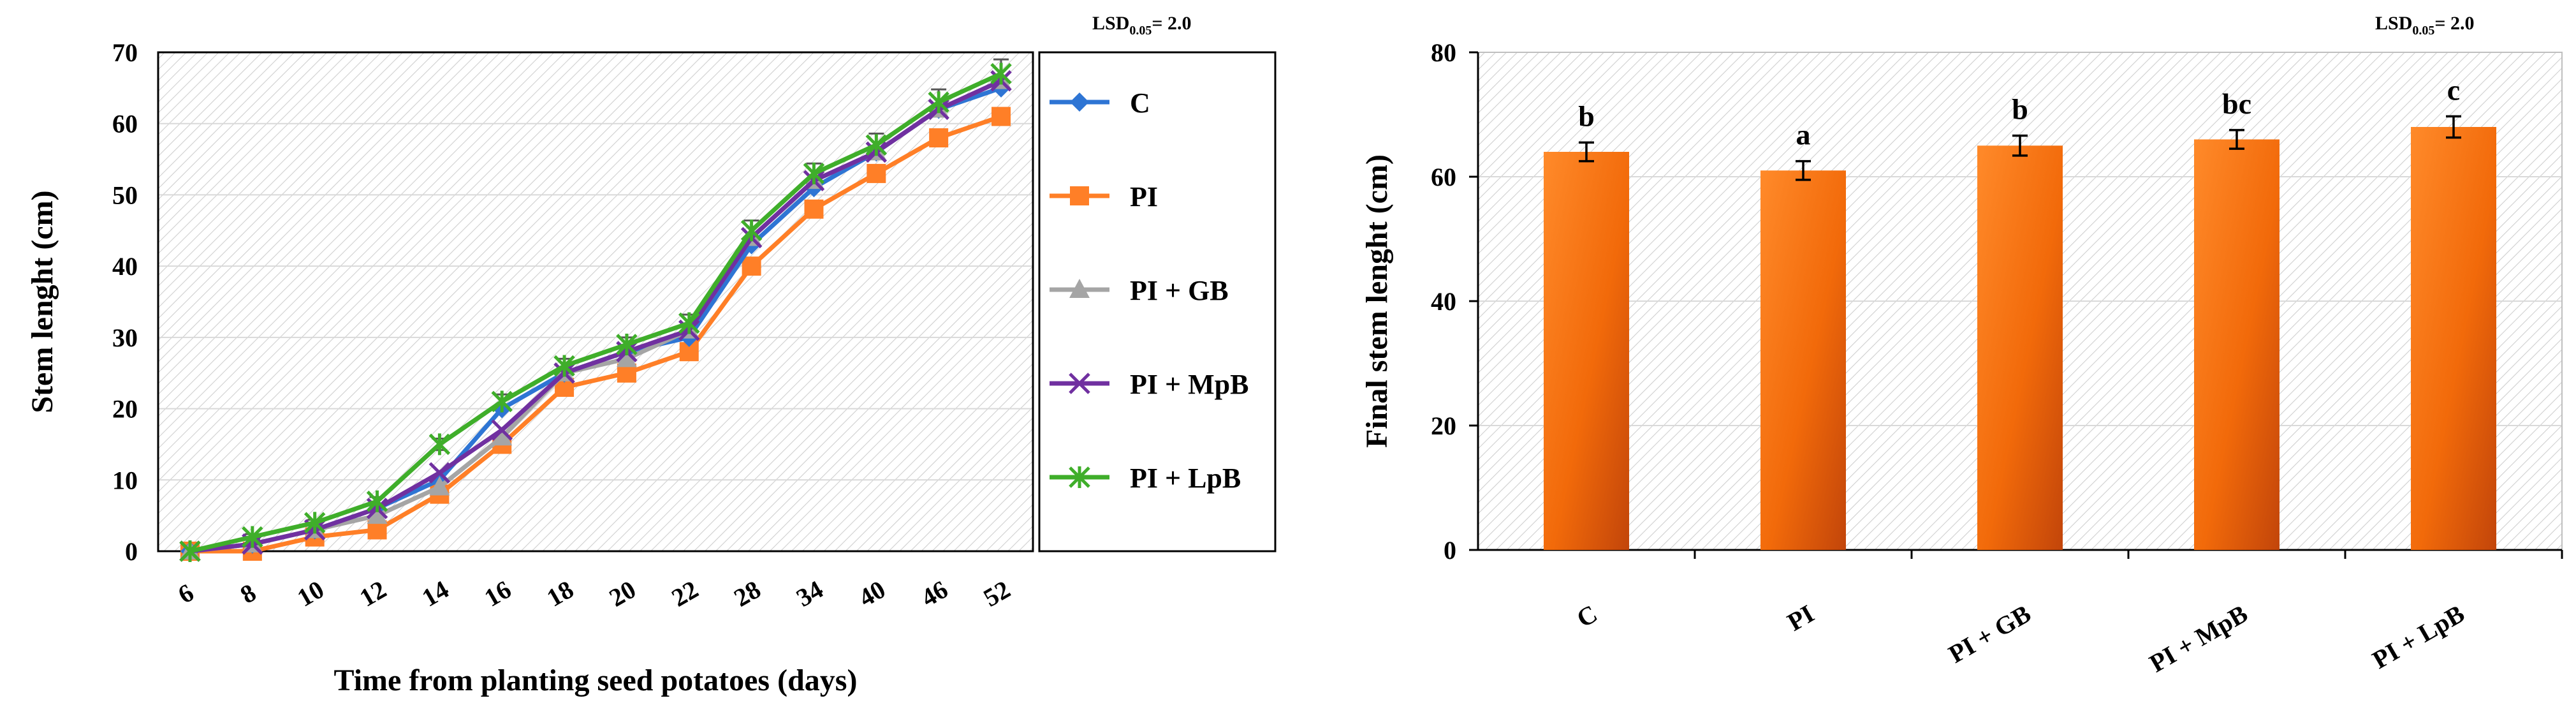 The height and width of the screenshot is (719, 2576). Describe the element at coordinates (435, 593) in the screenshot. I see `line-x-tick-label: 14` at that location.